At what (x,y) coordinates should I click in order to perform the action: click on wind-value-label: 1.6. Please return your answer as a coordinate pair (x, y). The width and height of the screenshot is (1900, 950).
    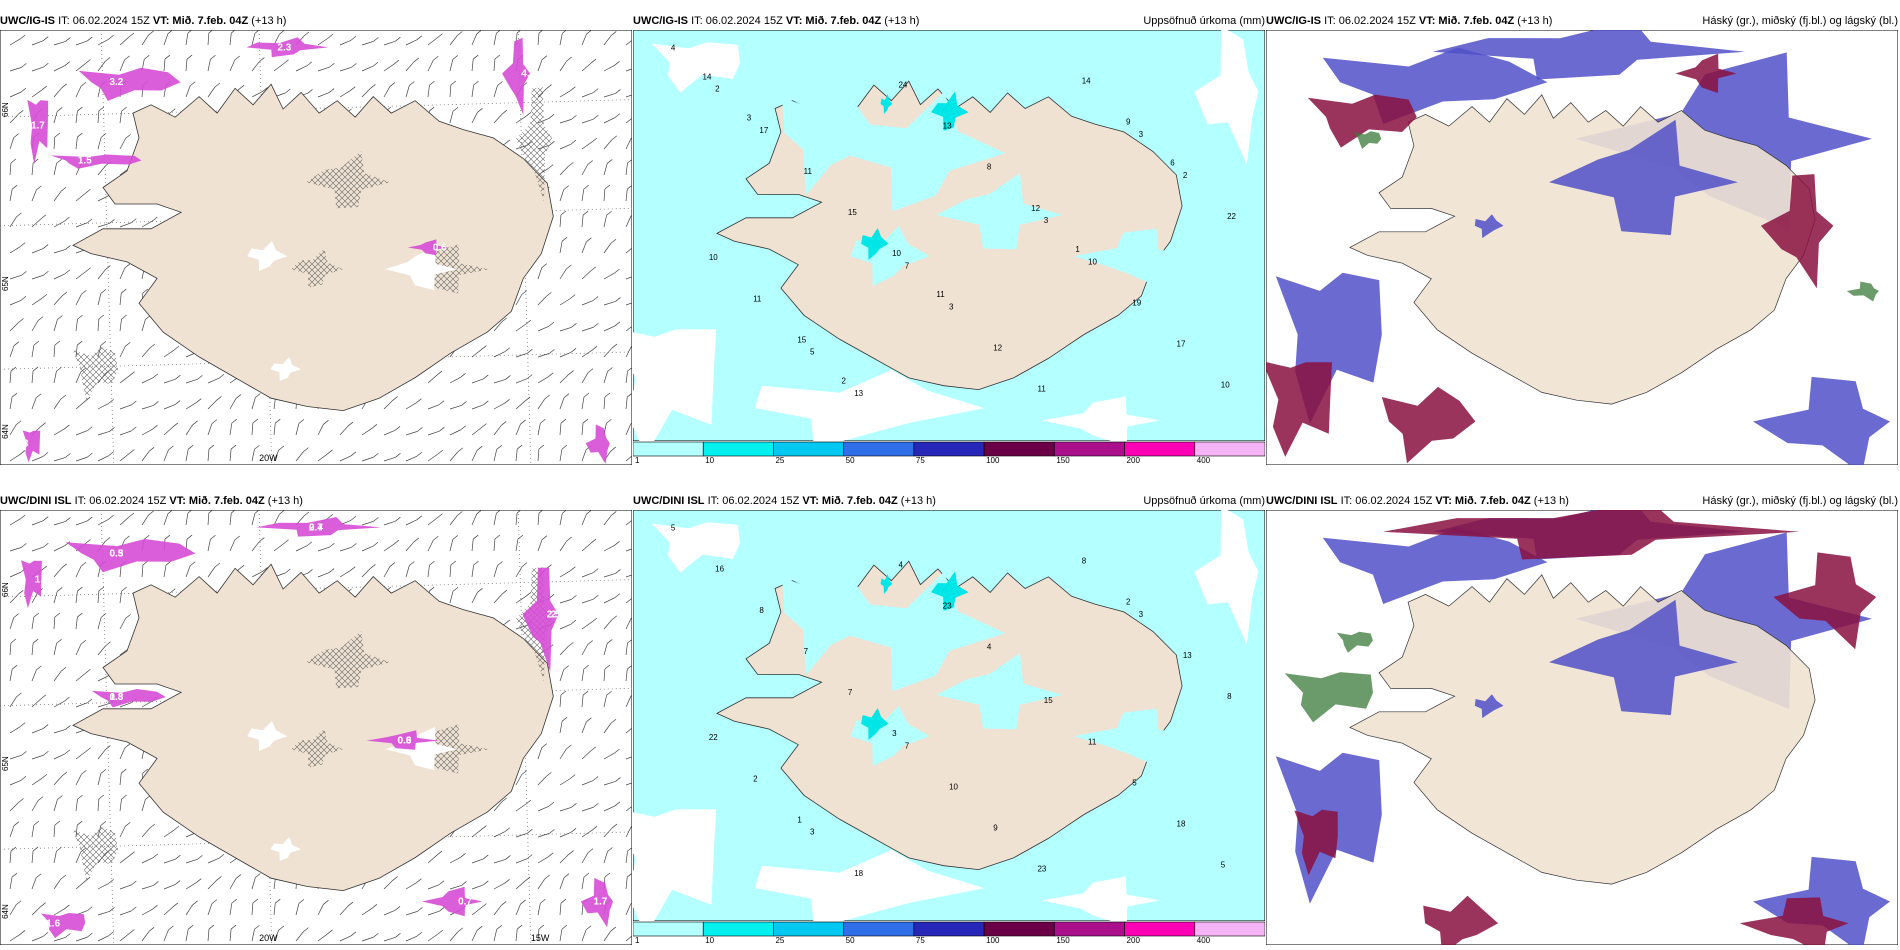
    Looking at the image, I should click on (53, 923).